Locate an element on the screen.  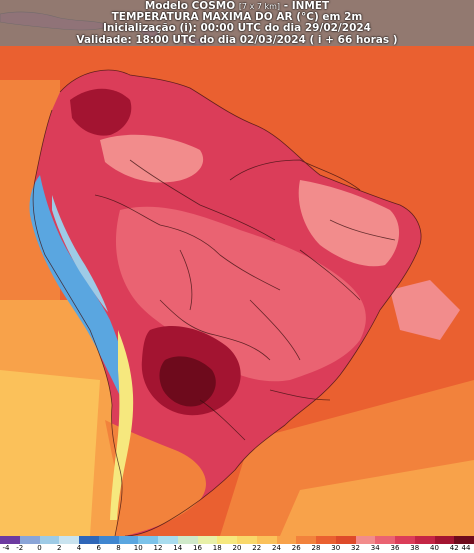
legend-tick-label: 44 is located at coordinates (466, 548).